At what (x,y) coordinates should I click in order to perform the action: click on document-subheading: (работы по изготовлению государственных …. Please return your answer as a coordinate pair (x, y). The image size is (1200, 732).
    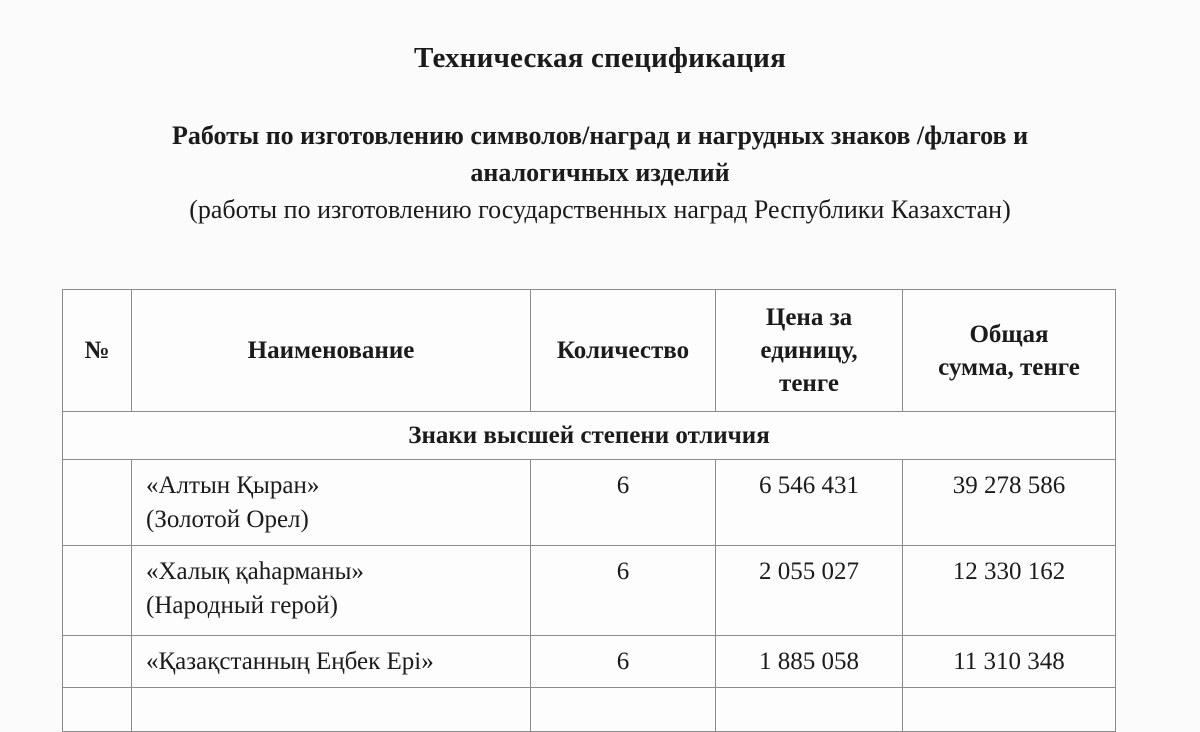
    Looking at the image, I should click on (600, 209).